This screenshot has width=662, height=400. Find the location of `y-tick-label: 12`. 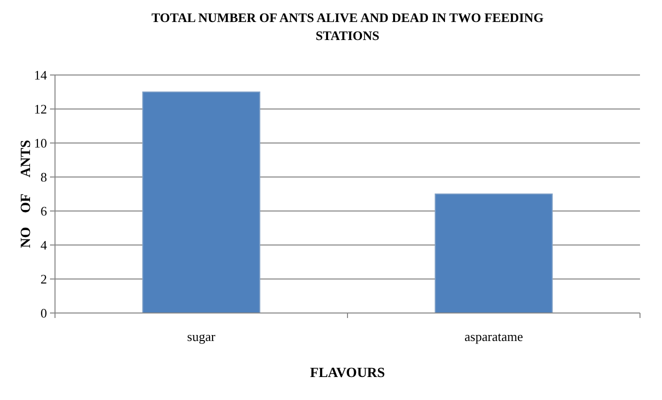

y-tick-label: 12 is located at coordinates (40, 109).